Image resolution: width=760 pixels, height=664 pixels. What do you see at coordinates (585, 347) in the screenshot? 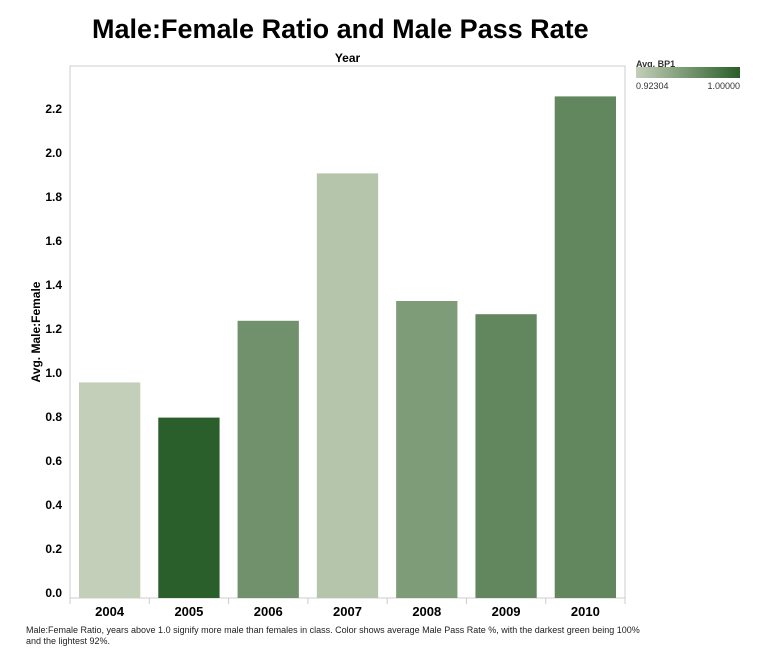
I see `bar-2010` at bounding box center [585, 347].